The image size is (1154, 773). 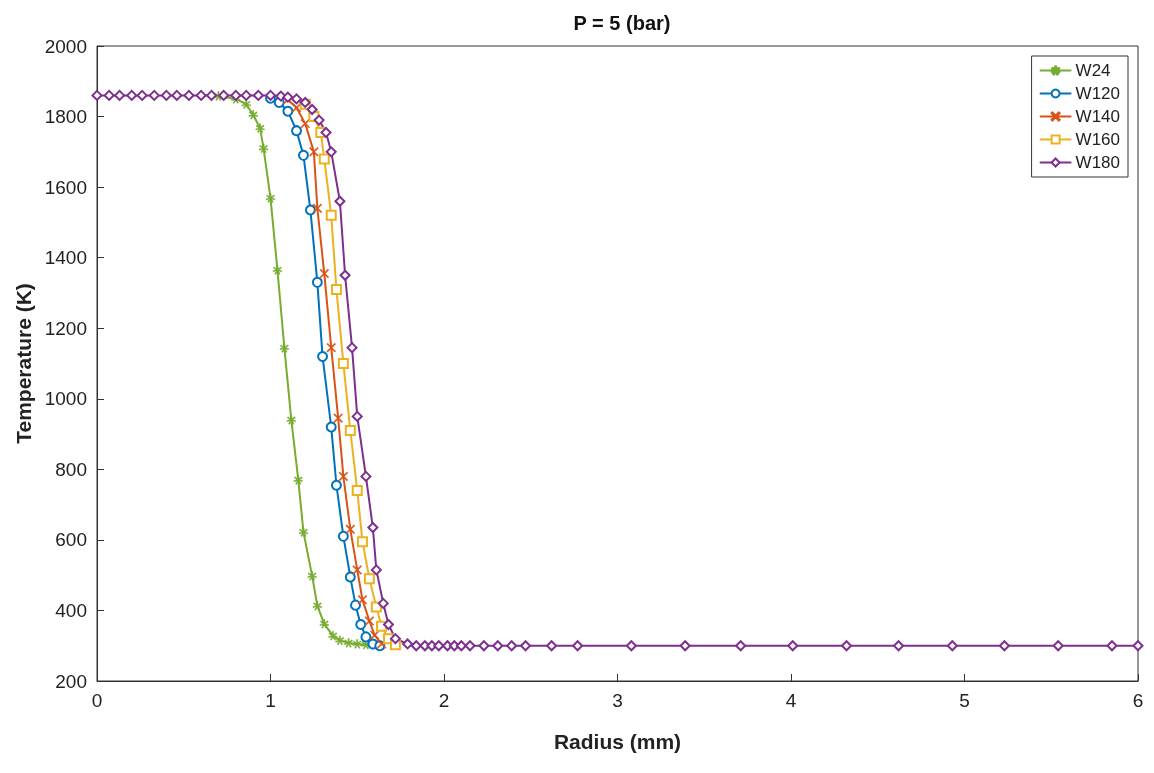 I want to click on y-tick-label: 1200, so click(x=65, y=328).